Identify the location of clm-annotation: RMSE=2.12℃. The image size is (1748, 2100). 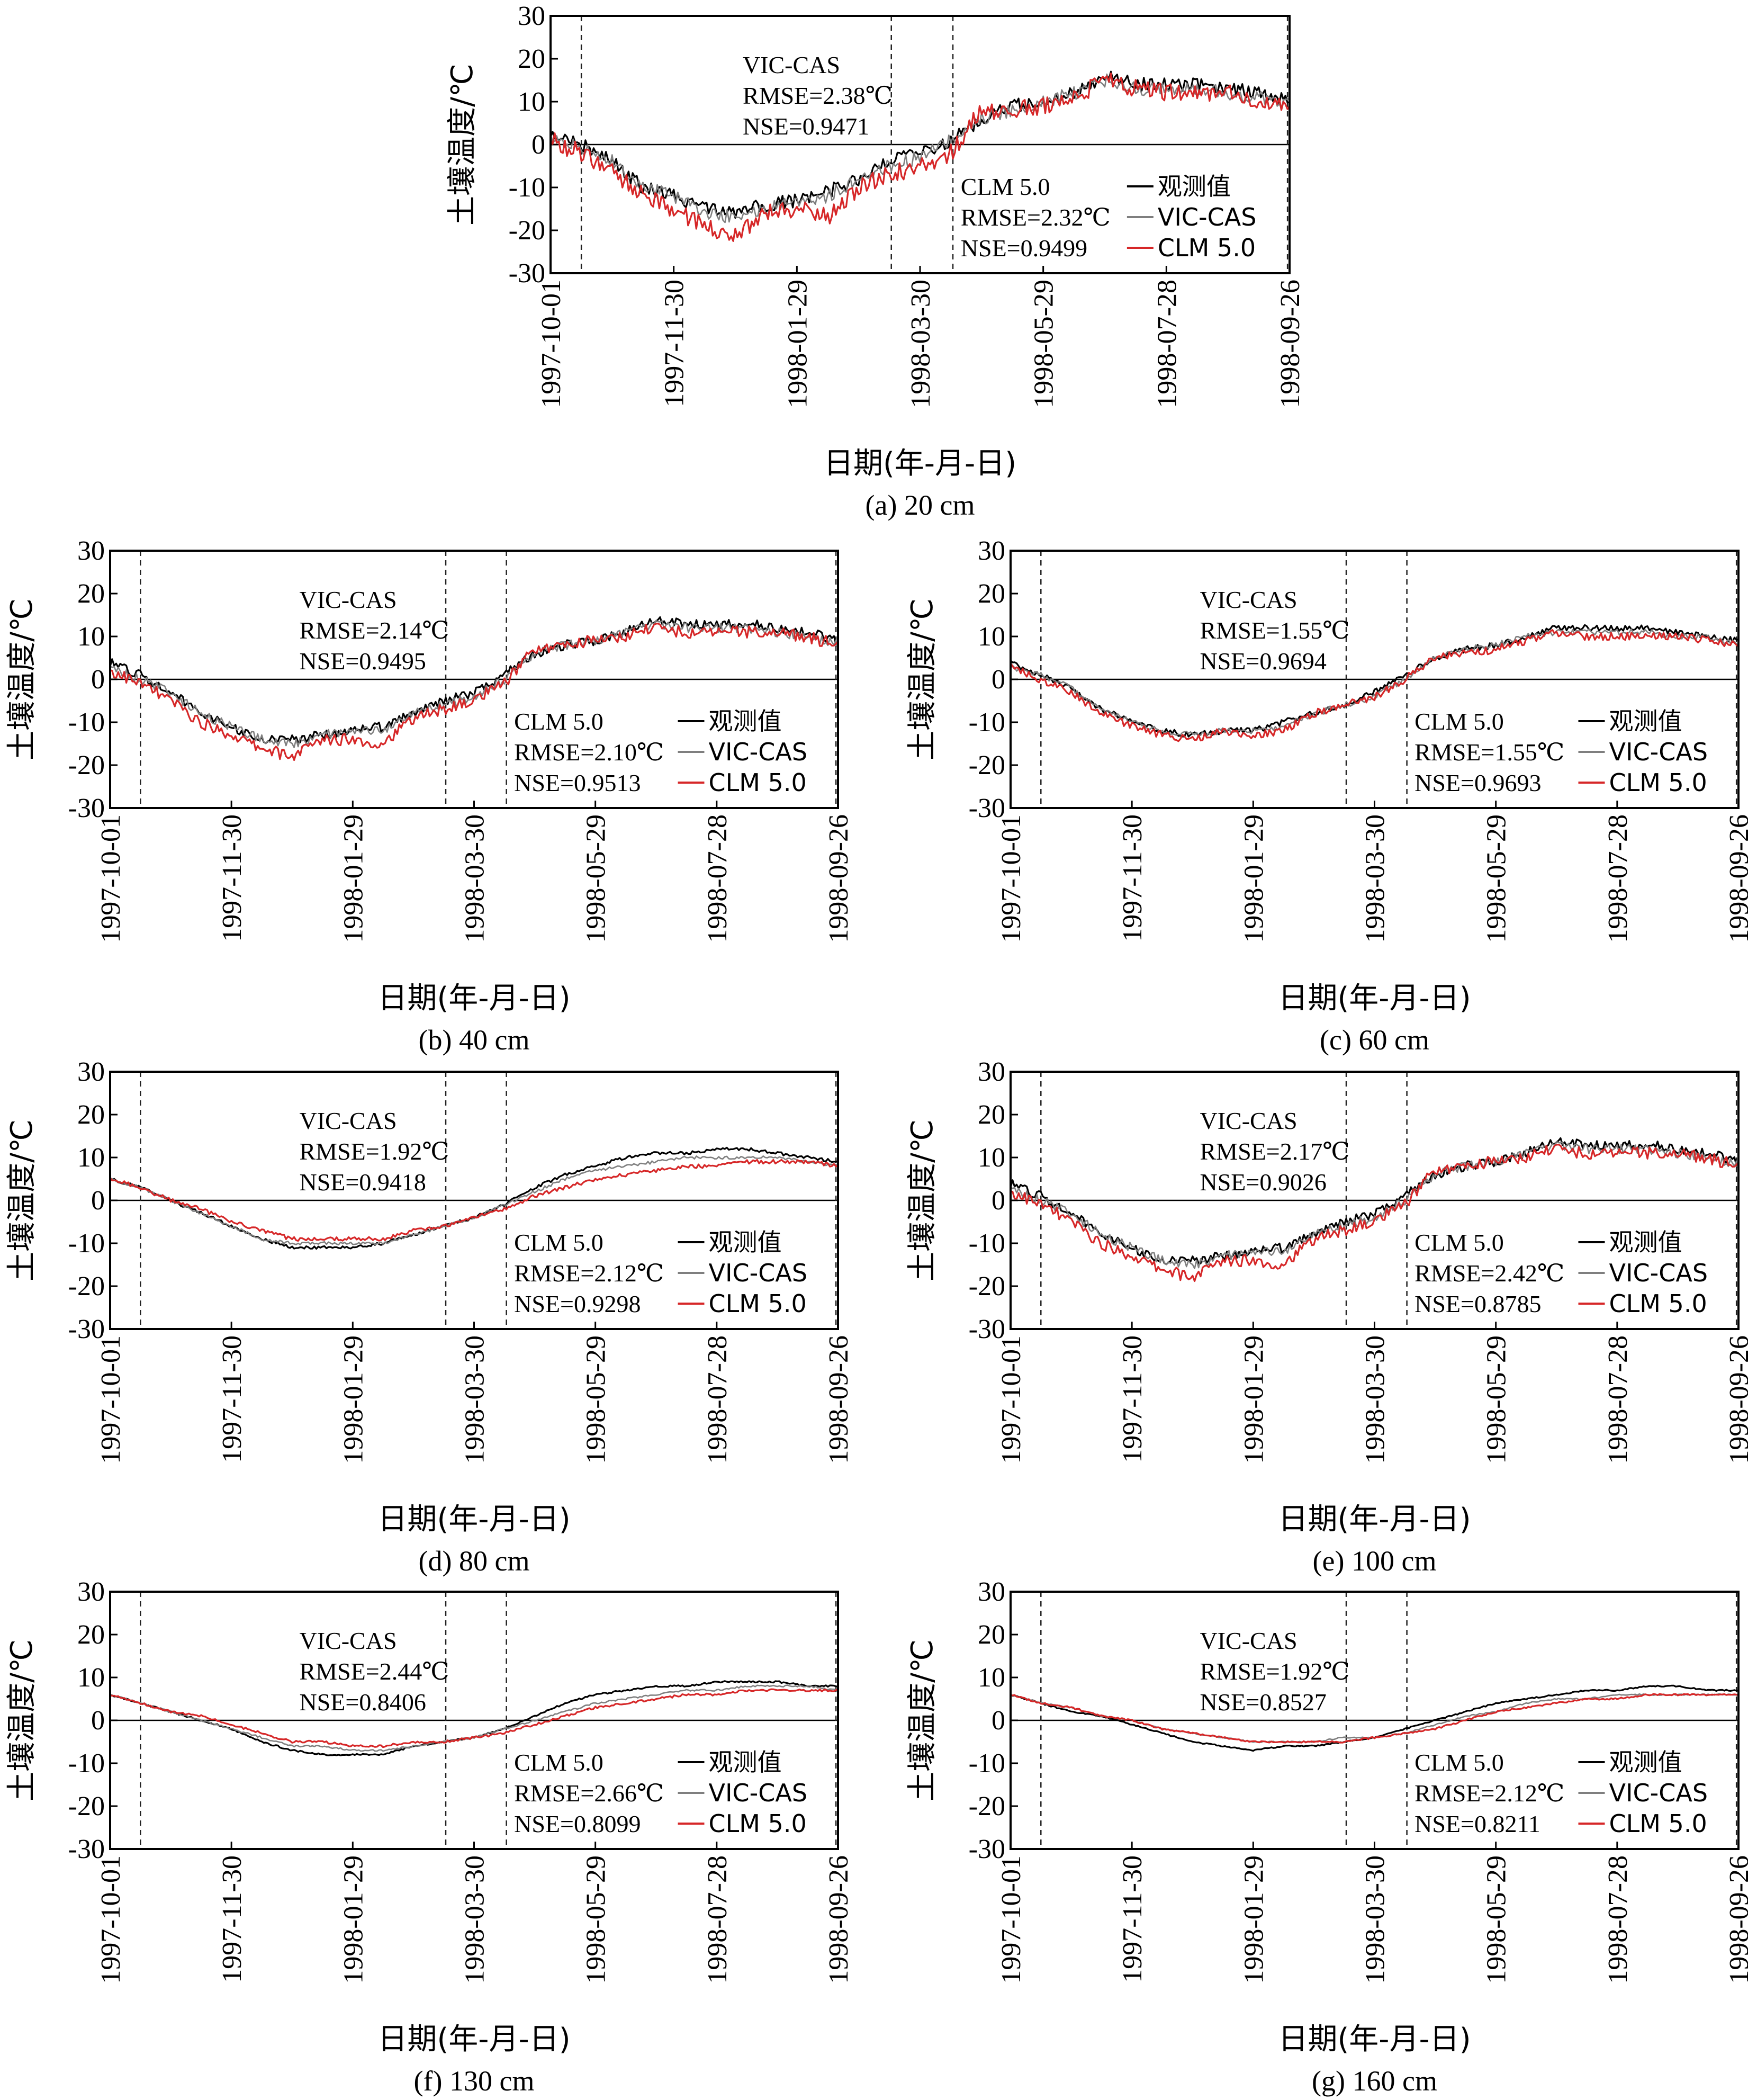
(589, 1273).